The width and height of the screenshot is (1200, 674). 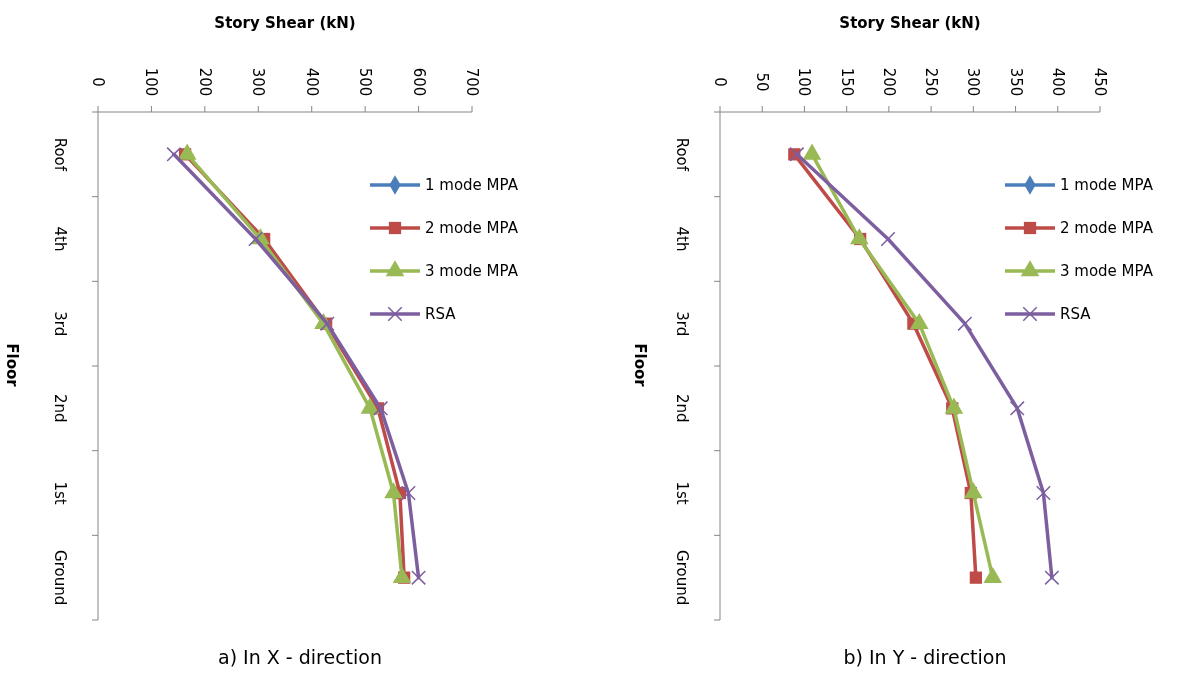 I want to click on x-tick-label: 350, so click(x=1015, y=82).